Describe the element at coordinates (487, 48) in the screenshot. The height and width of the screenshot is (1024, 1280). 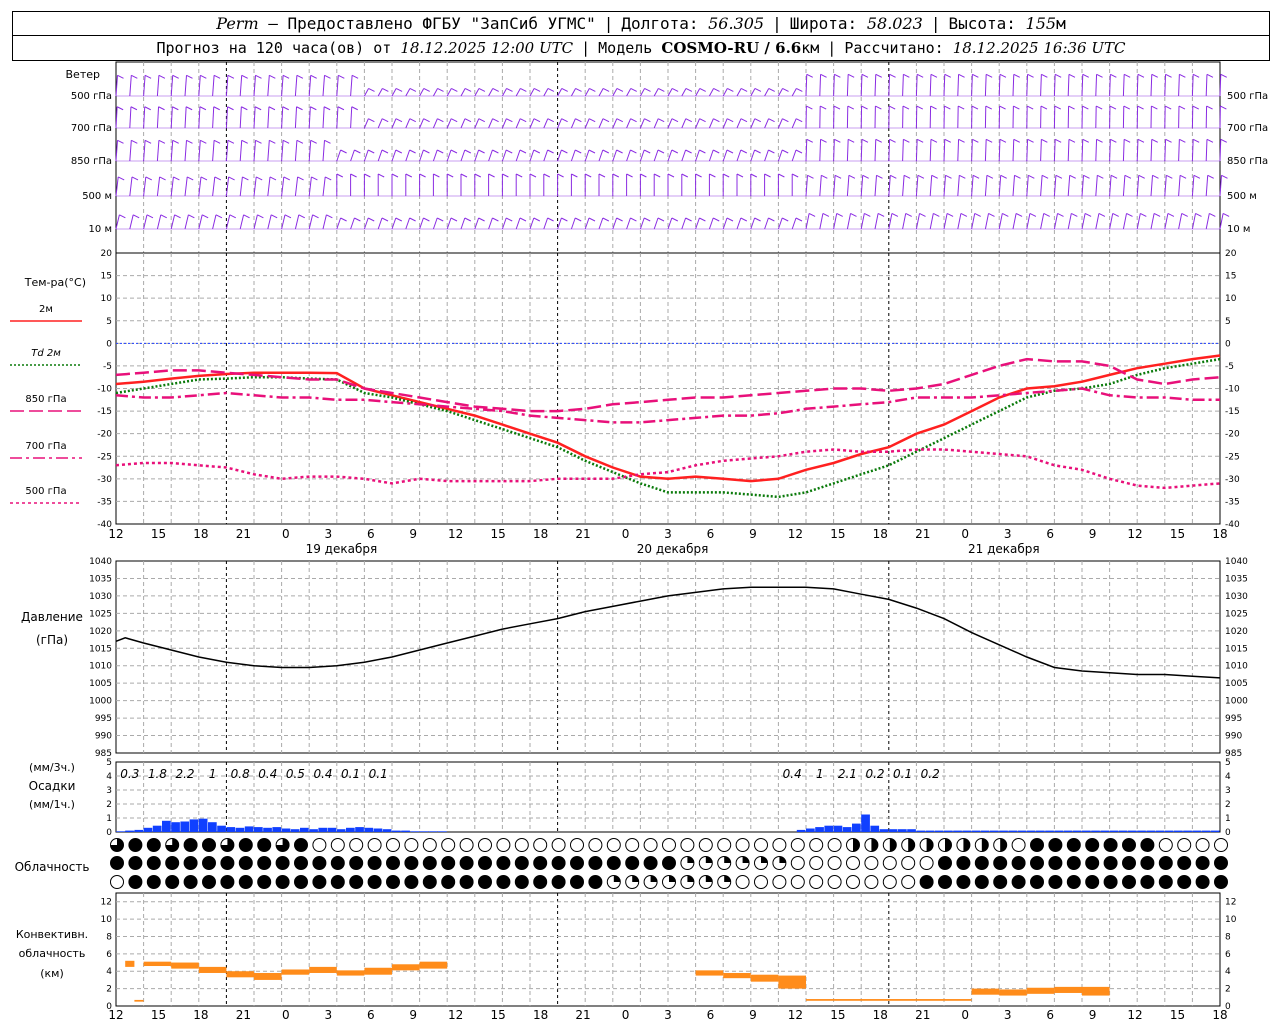
I see `forecast-start: 18.12.2025 12:00 UTC` at that location.